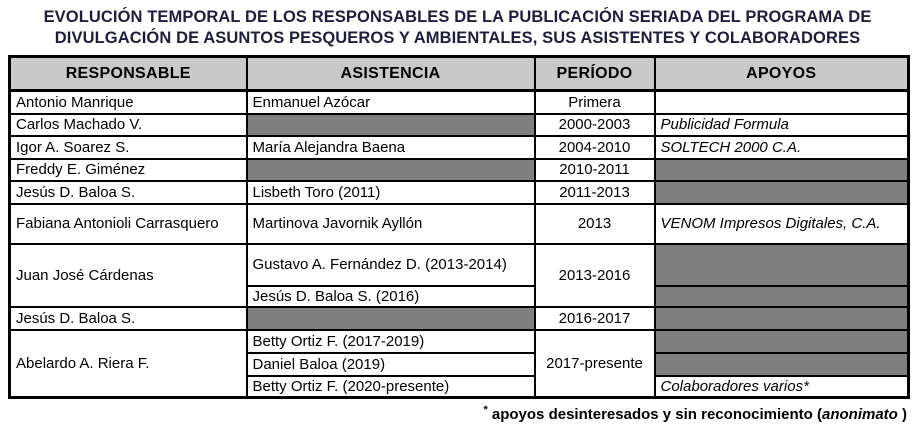 The height and width of the screenshot is (435, 915). What do you see at coordinates (128, 124) in the screenshot?
I see `responsable-cell: Carlos Machado V.` at bounding box center [128, 124].